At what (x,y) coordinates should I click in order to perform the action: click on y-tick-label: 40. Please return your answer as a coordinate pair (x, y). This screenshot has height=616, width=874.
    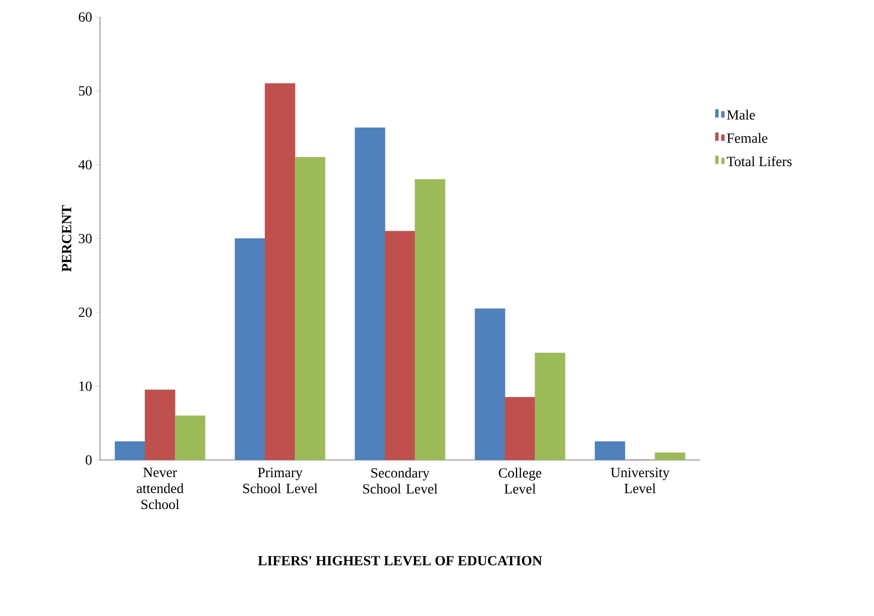
    Looking at the image, I should click on (85, 165).